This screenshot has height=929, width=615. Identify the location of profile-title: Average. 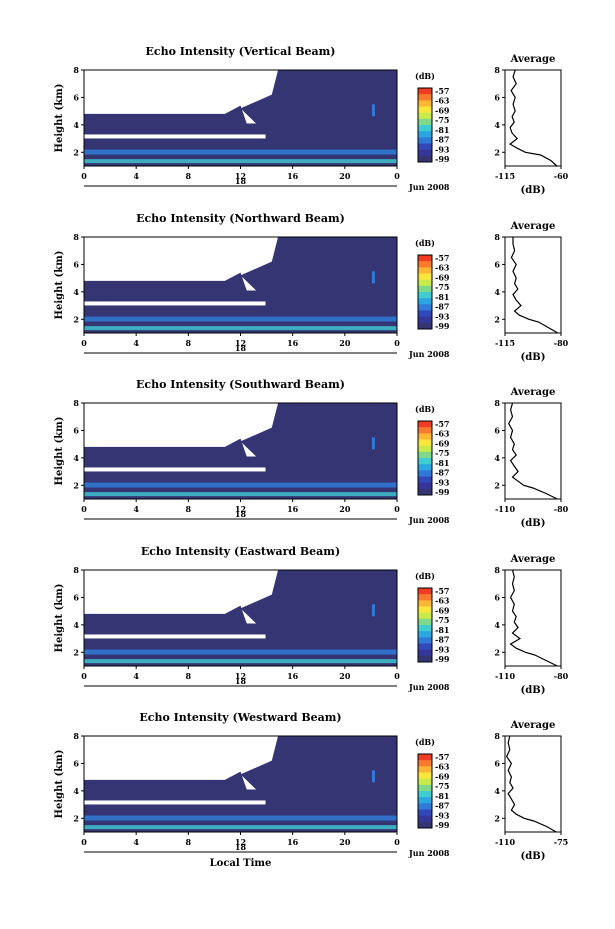
(533, 392).